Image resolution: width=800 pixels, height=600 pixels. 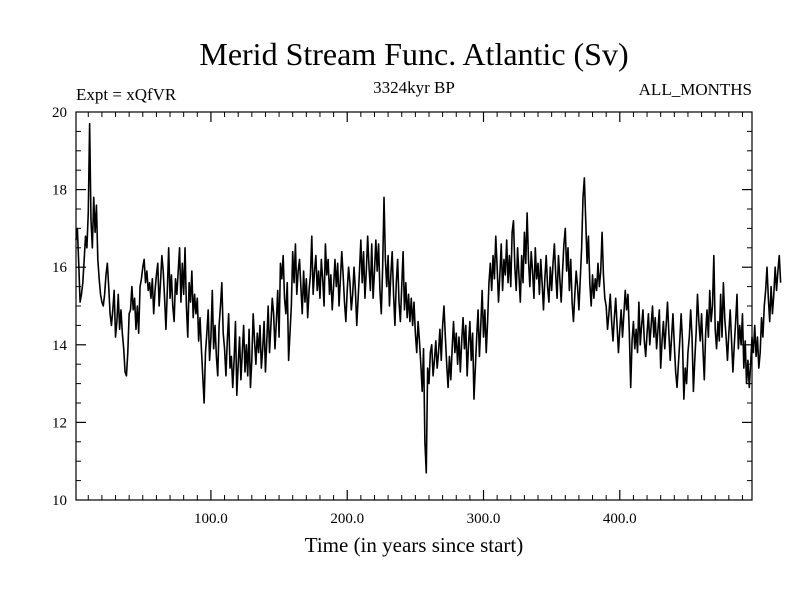 What do you see at coordinates (347, 519) in the screenshot?
I see `x-tick-label: 200.0` at bounding box center [347, 519].